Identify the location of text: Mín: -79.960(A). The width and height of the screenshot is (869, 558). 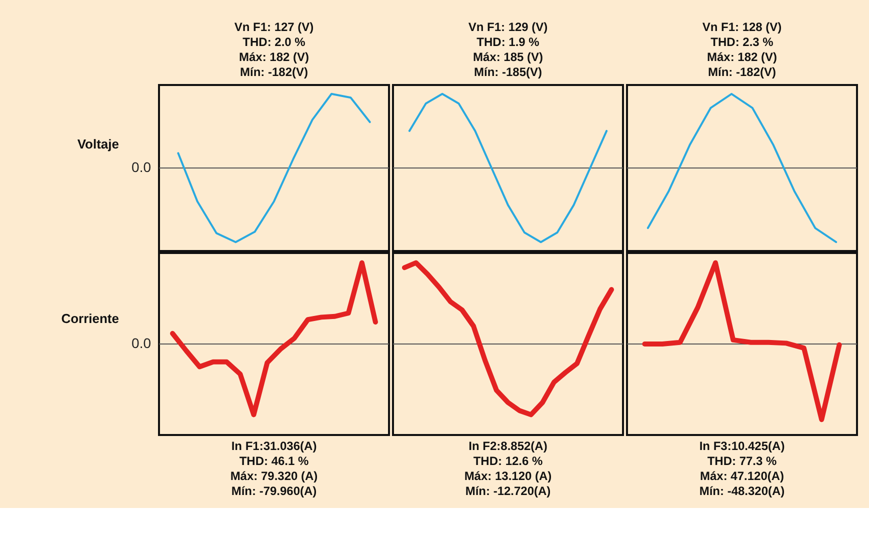
(274, 491).